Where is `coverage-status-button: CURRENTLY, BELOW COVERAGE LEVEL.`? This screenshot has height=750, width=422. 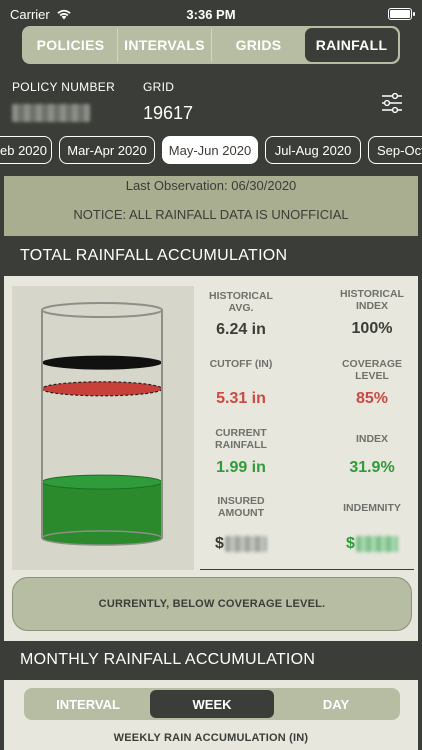
coverage-status-button: CURRENTLY, BELOW COVERAGE LEVEL. is located at coordinates (212, 604).